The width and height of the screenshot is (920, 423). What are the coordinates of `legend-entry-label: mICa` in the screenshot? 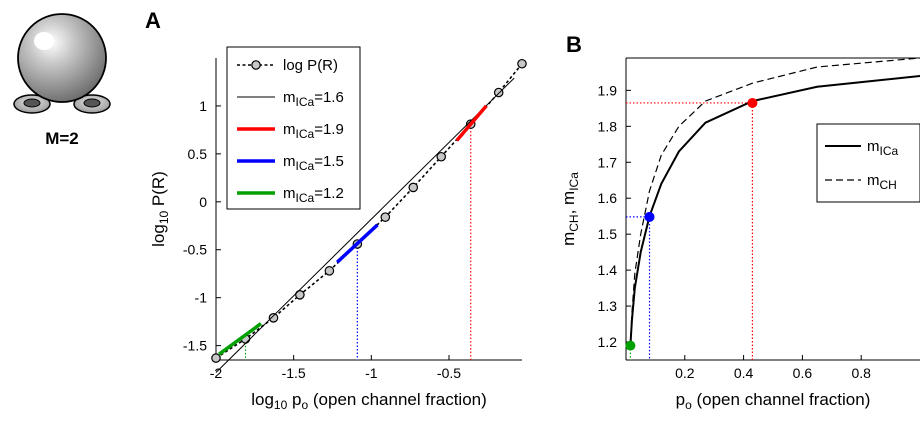 It's located at (883, 148).